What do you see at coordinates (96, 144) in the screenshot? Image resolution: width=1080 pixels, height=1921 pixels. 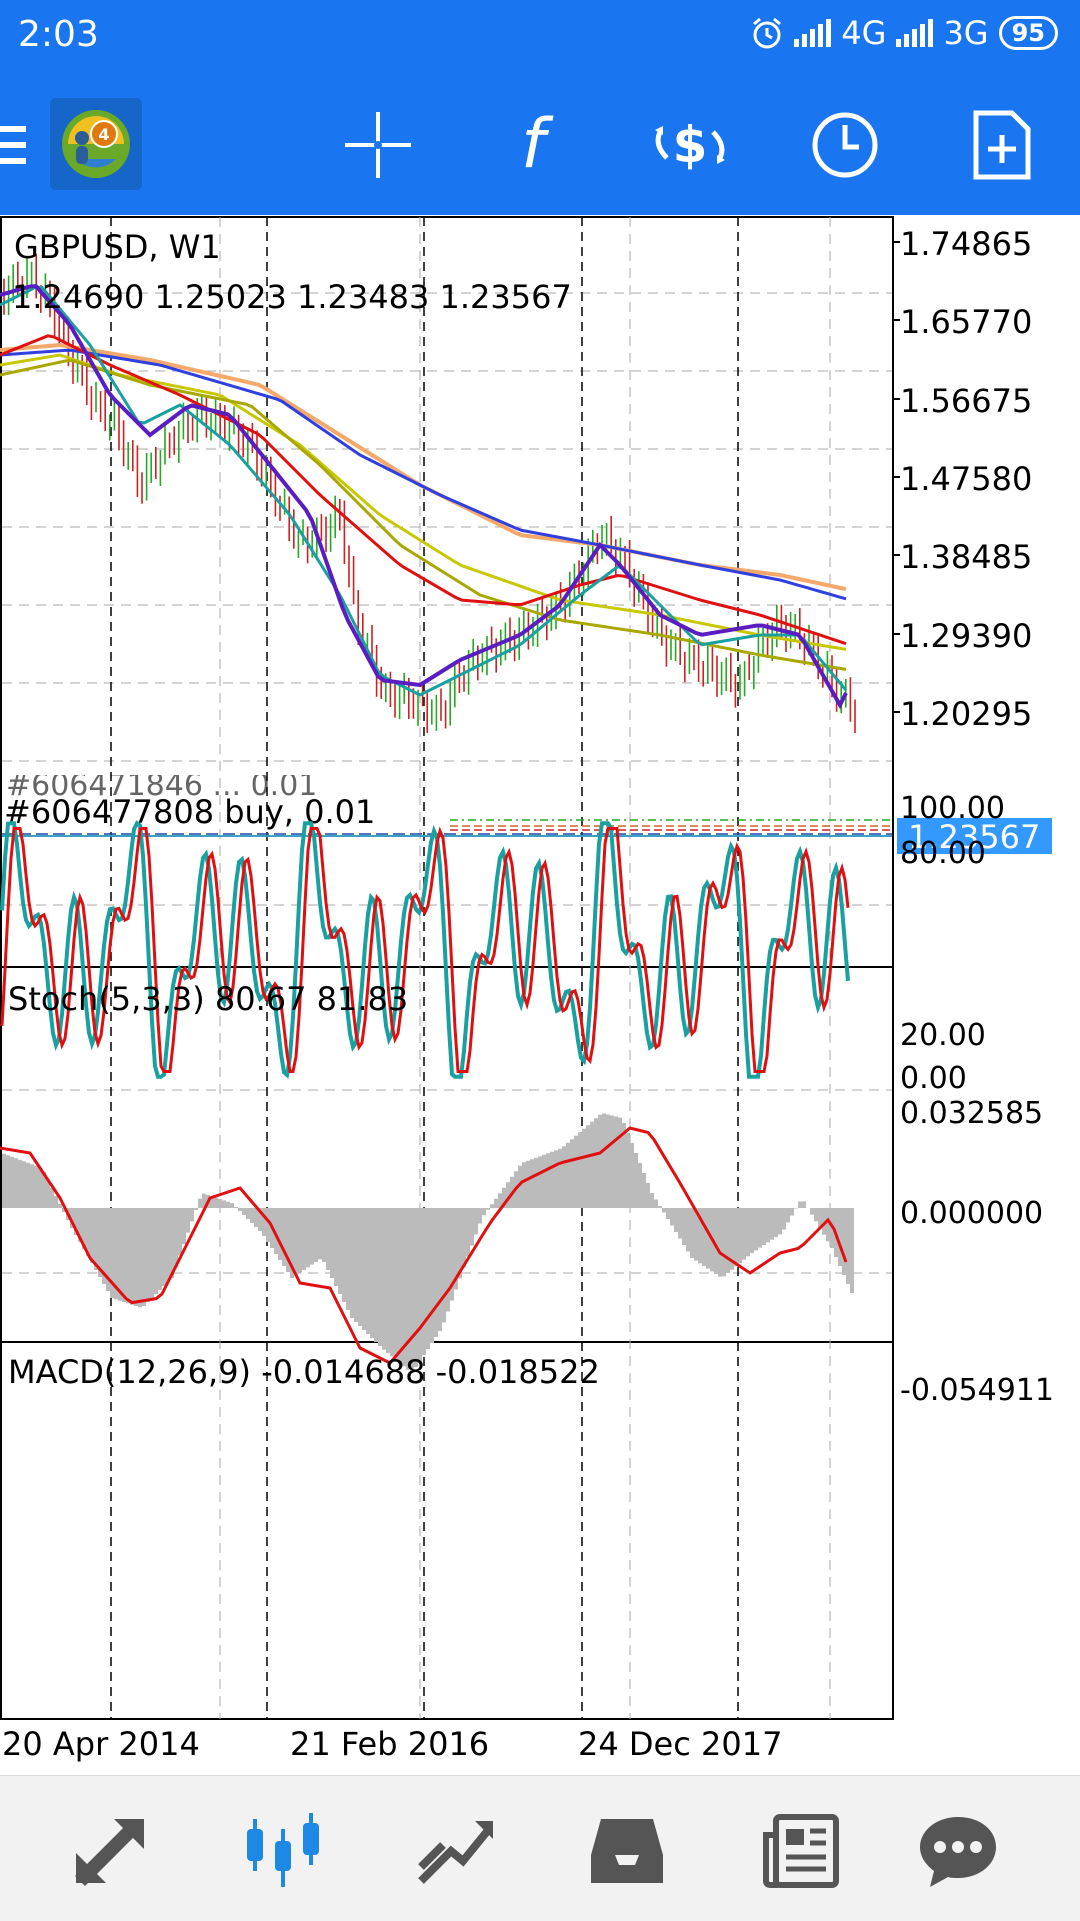 I see `mt4-logo-button: 4` at bounding box center [96, 144].